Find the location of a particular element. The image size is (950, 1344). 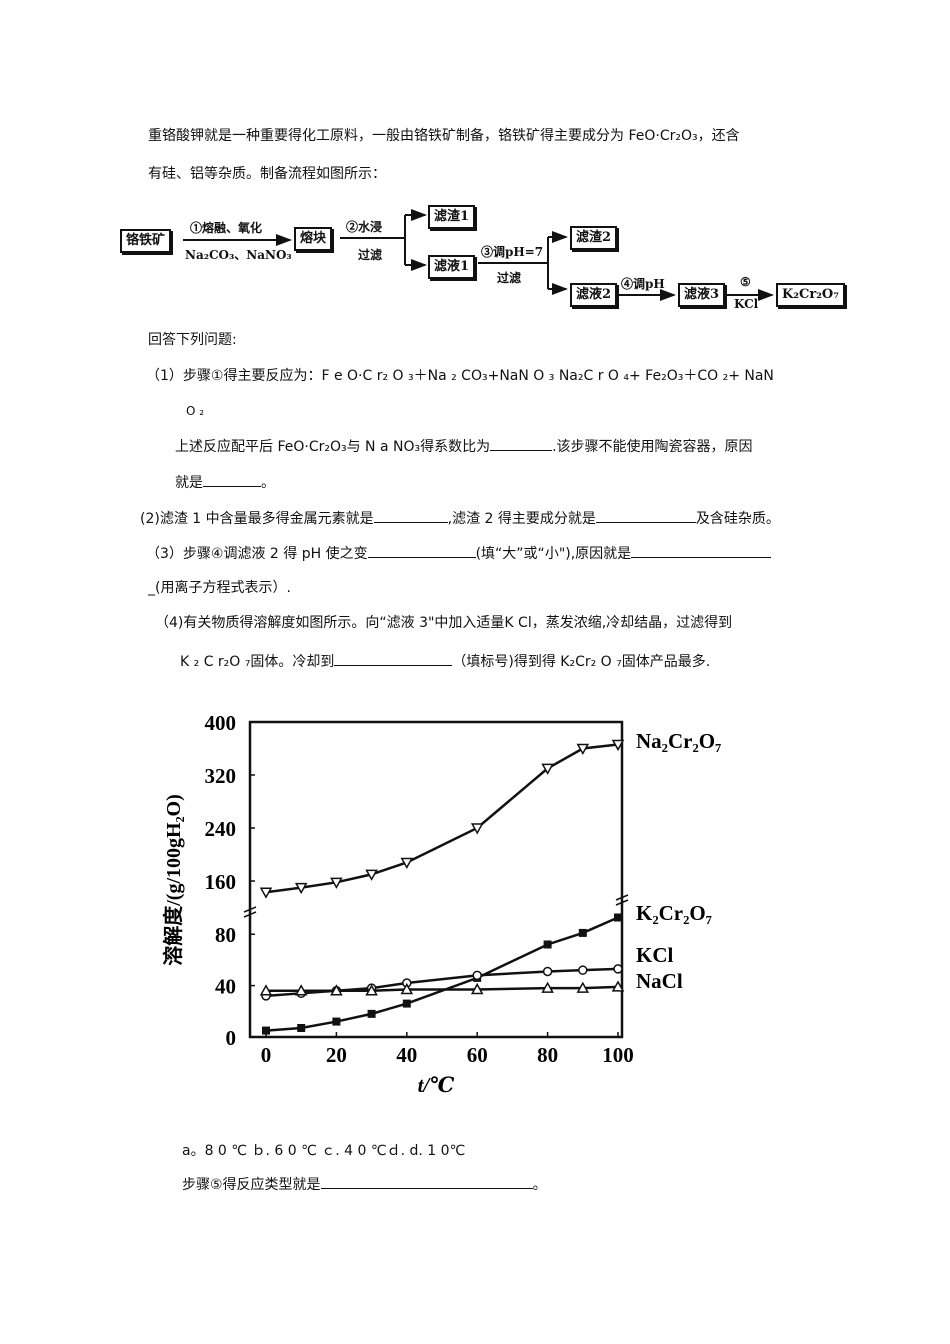

y-axis-label: 溶解度/(g/100gH₂O) is located at coordinates (173, 880).